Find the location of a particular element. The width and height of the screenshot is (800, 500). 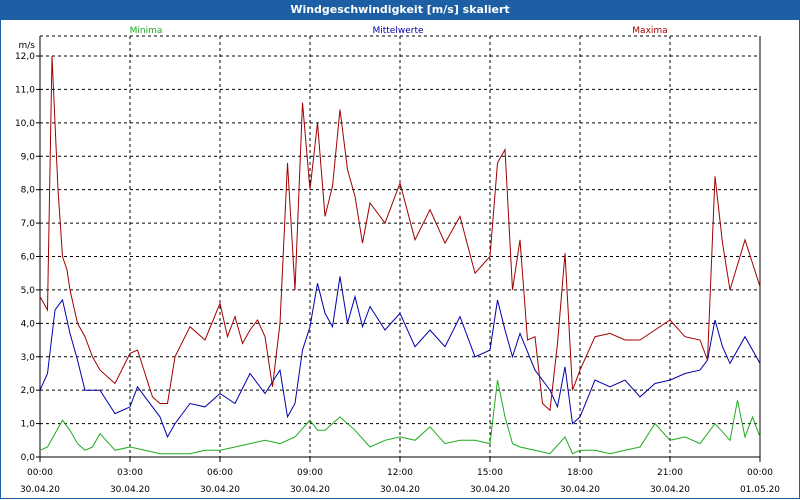

x-tick-time: 09:00 is located at coordinates (310, 473).